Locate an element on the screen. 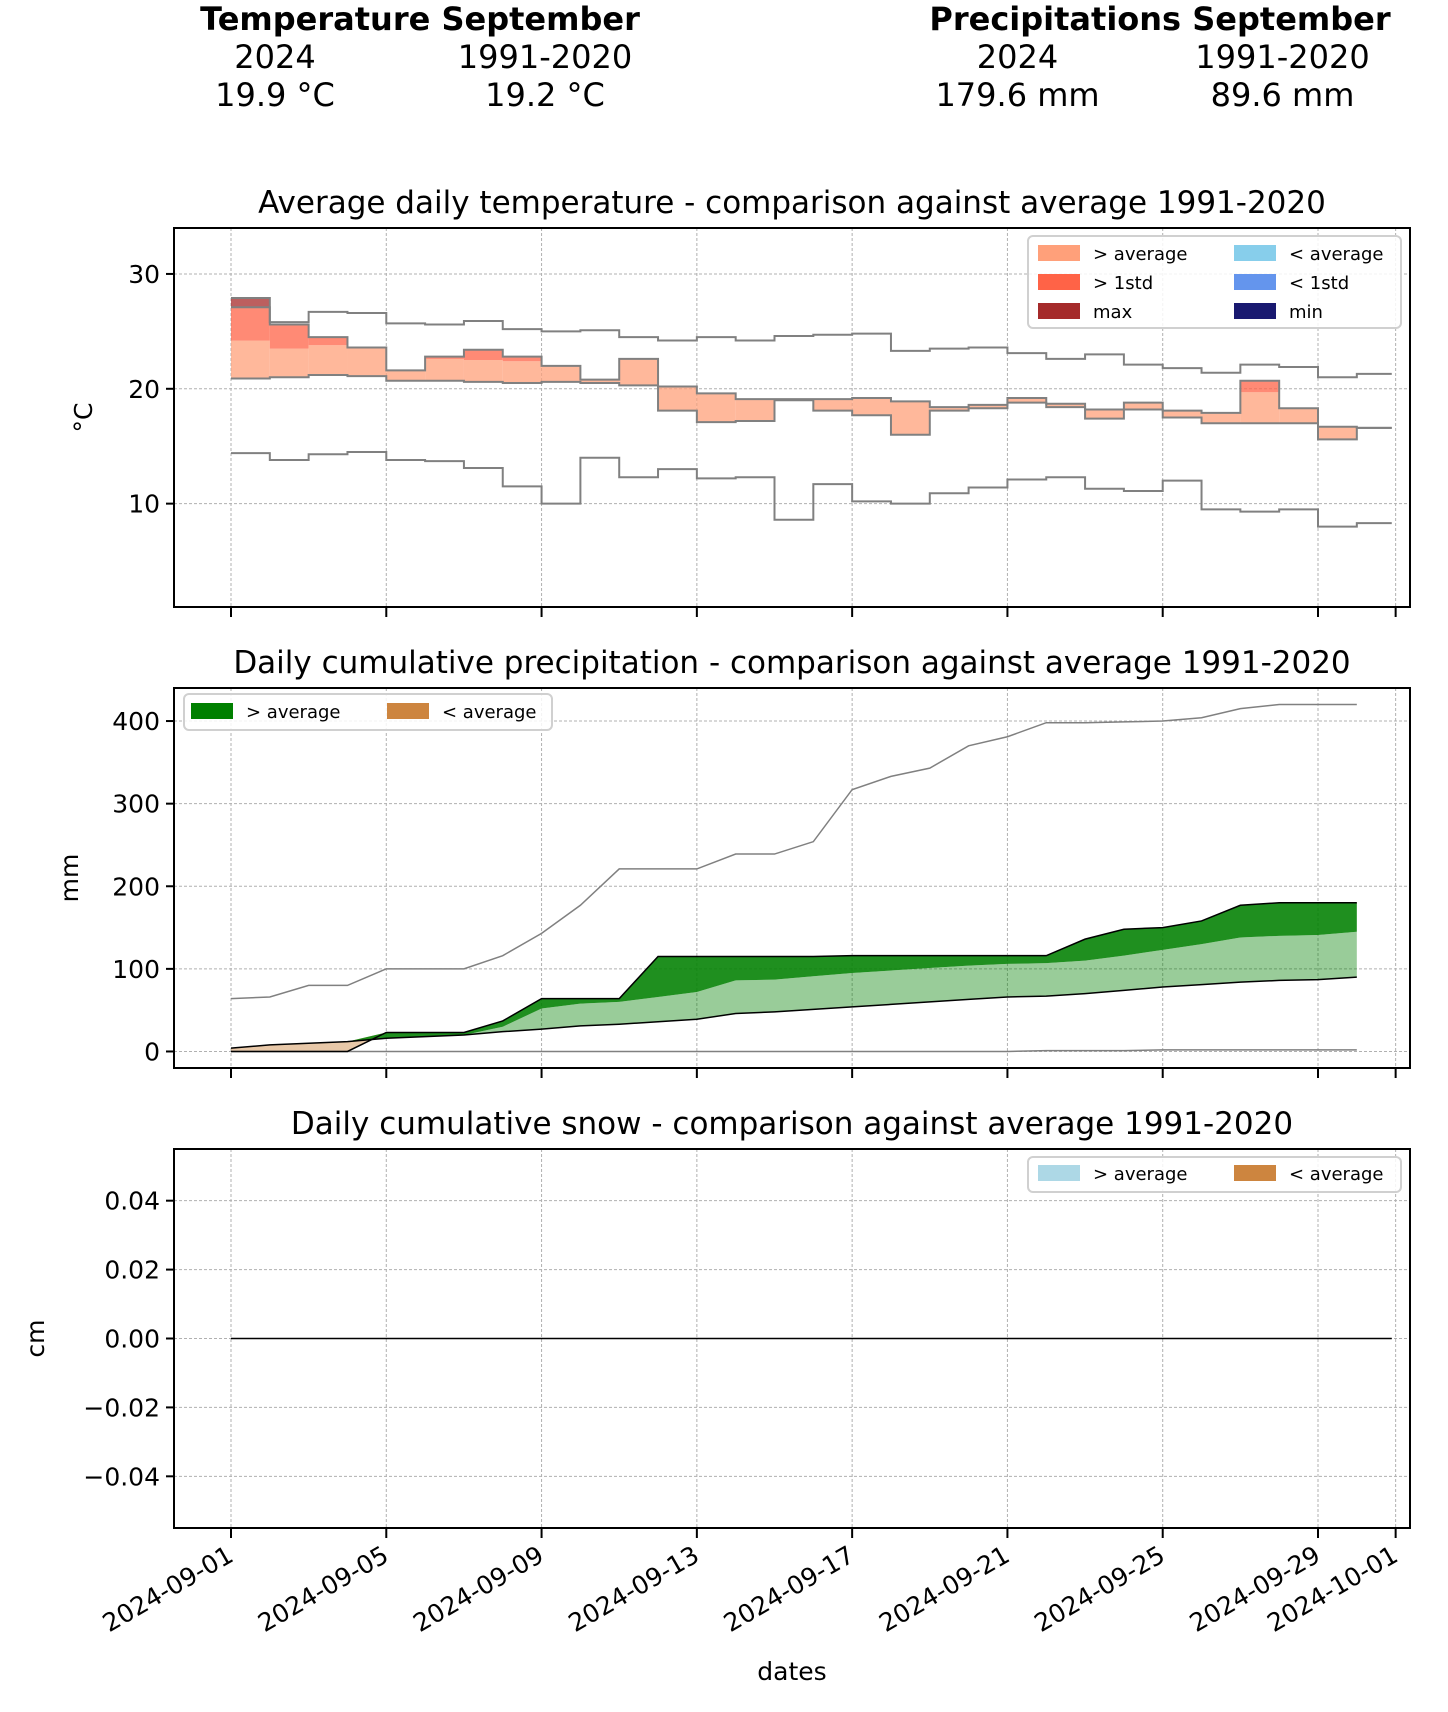 The image size is (1448, 1712). temperature-value-2024: 19.9 °C is located at coordinates (275, 95).